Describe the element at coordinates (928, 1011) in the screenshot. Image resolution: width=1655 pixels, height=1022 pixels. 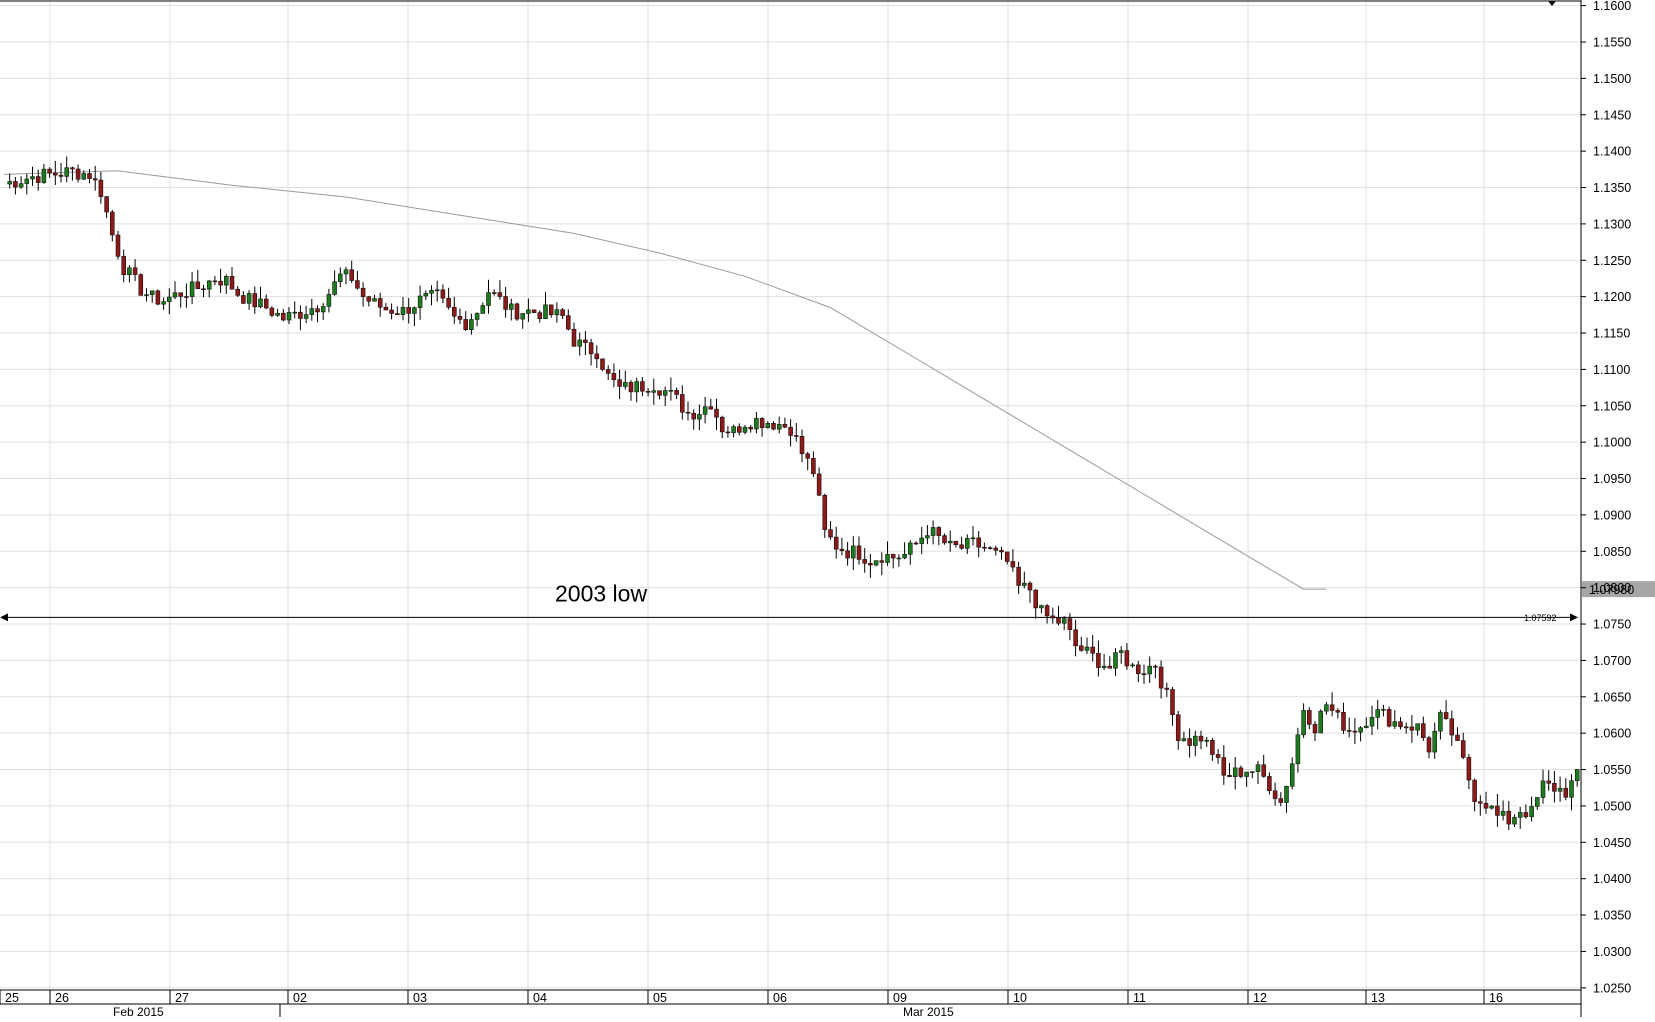
I see `month-label: Mar 2015` at that location.